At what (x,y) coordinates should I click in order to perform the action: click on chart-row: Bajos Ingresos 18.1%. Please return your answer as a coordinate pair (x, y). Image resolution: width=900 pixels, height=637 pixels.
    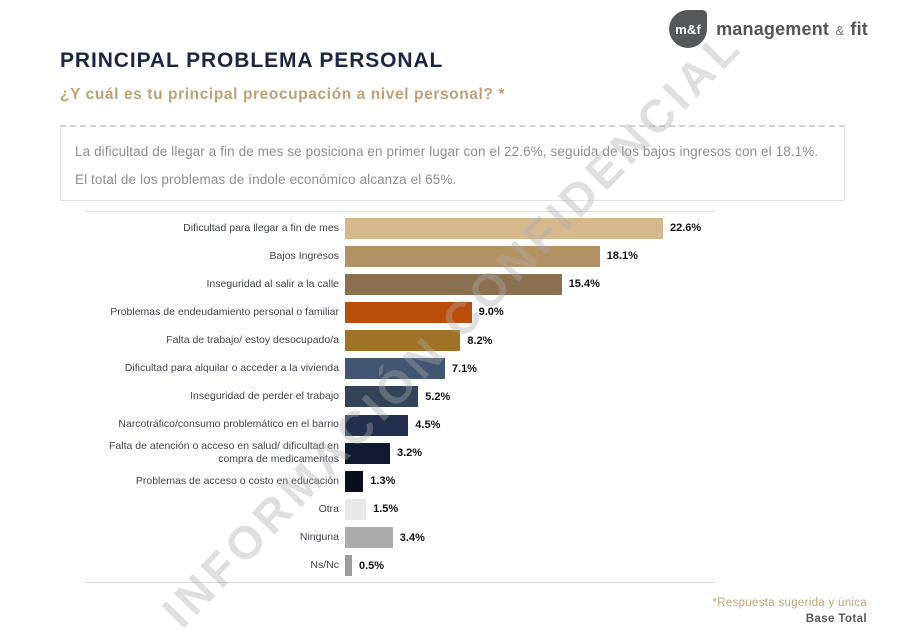
    Looking at the image, I should click on (400, 256).